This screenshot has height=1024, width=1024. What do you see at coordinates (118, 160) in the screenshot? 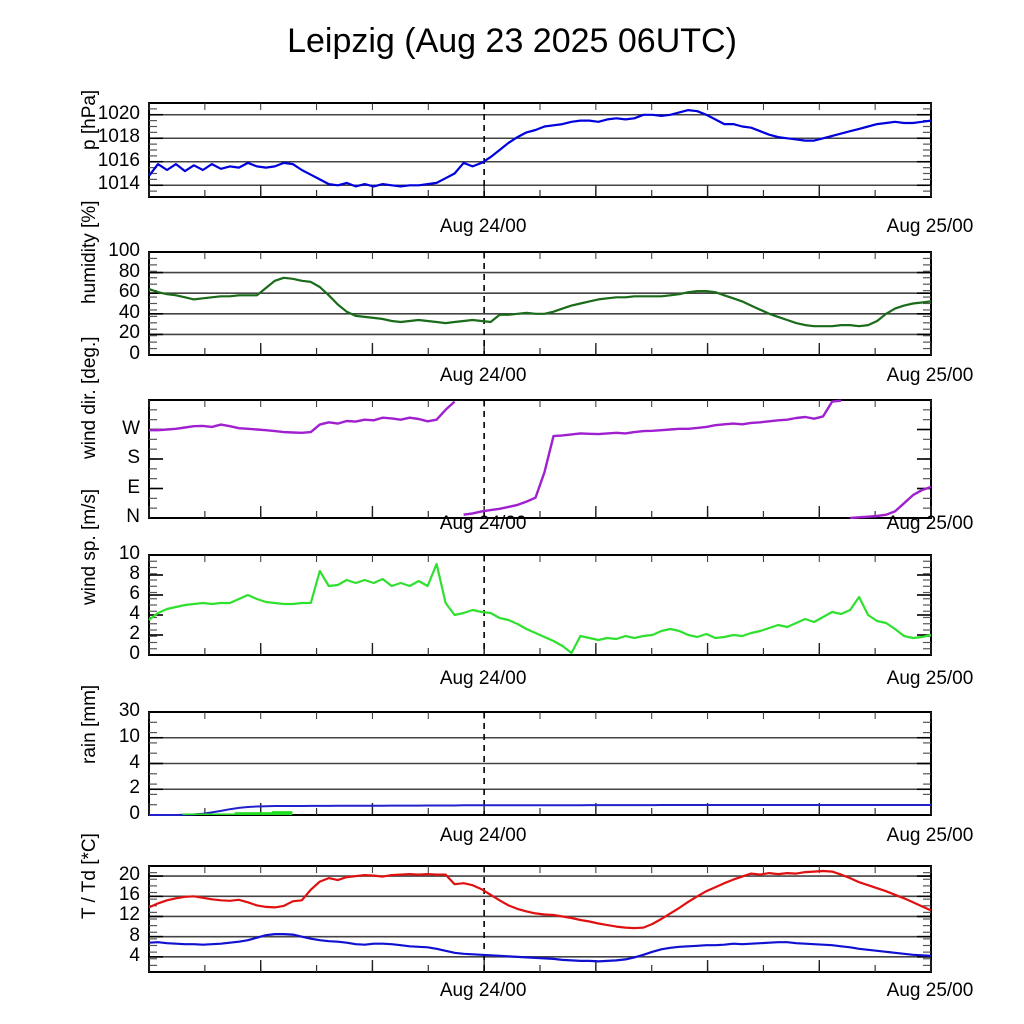
I see `ytick-pressure-1: 1016` at bounding box center [118, 160].